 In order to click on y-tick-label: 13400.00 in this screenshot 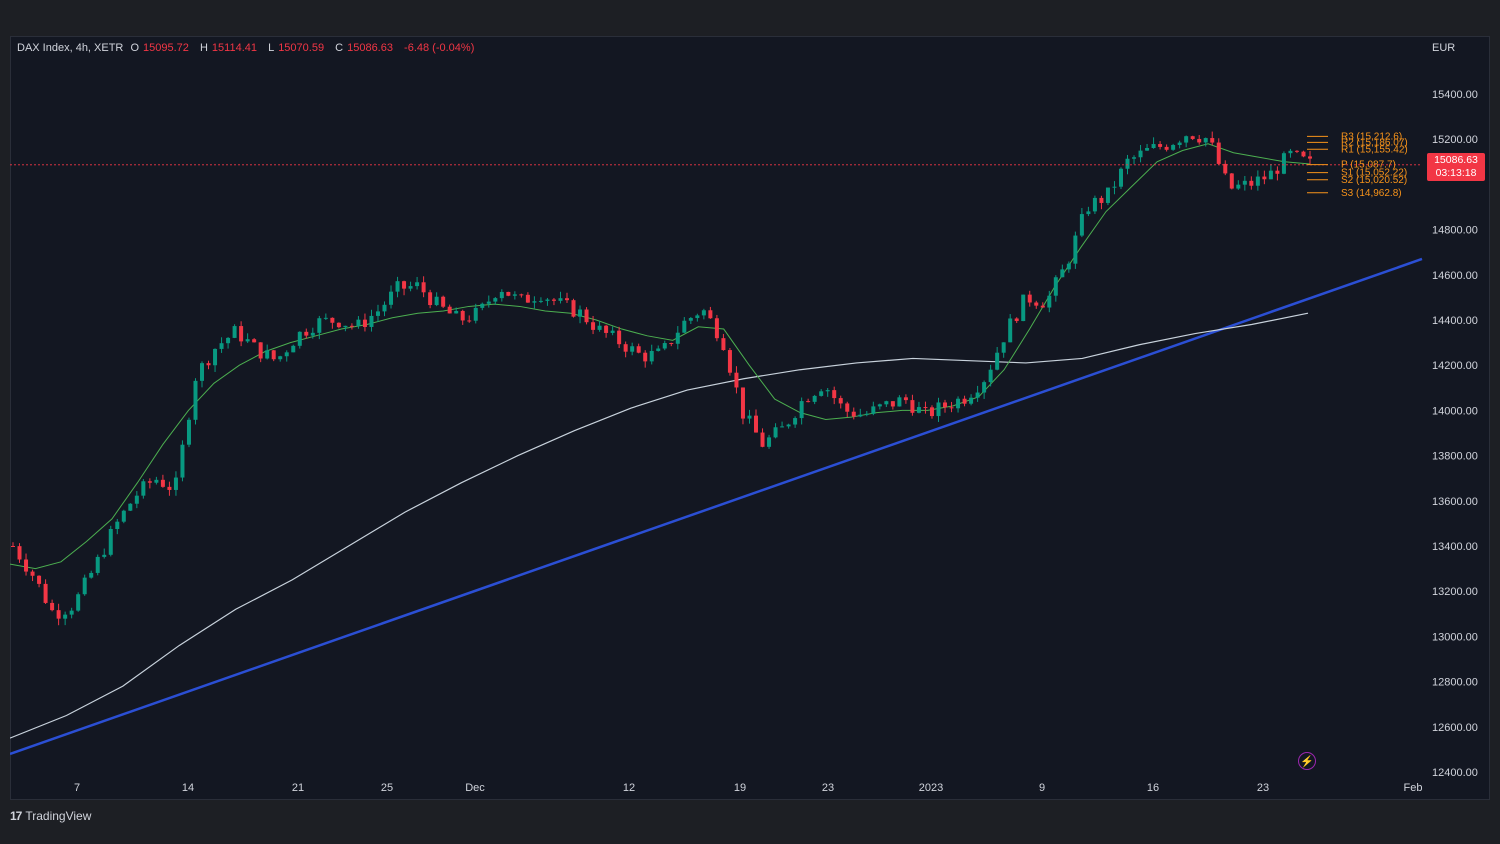, I will do `click(1455, 547)`.